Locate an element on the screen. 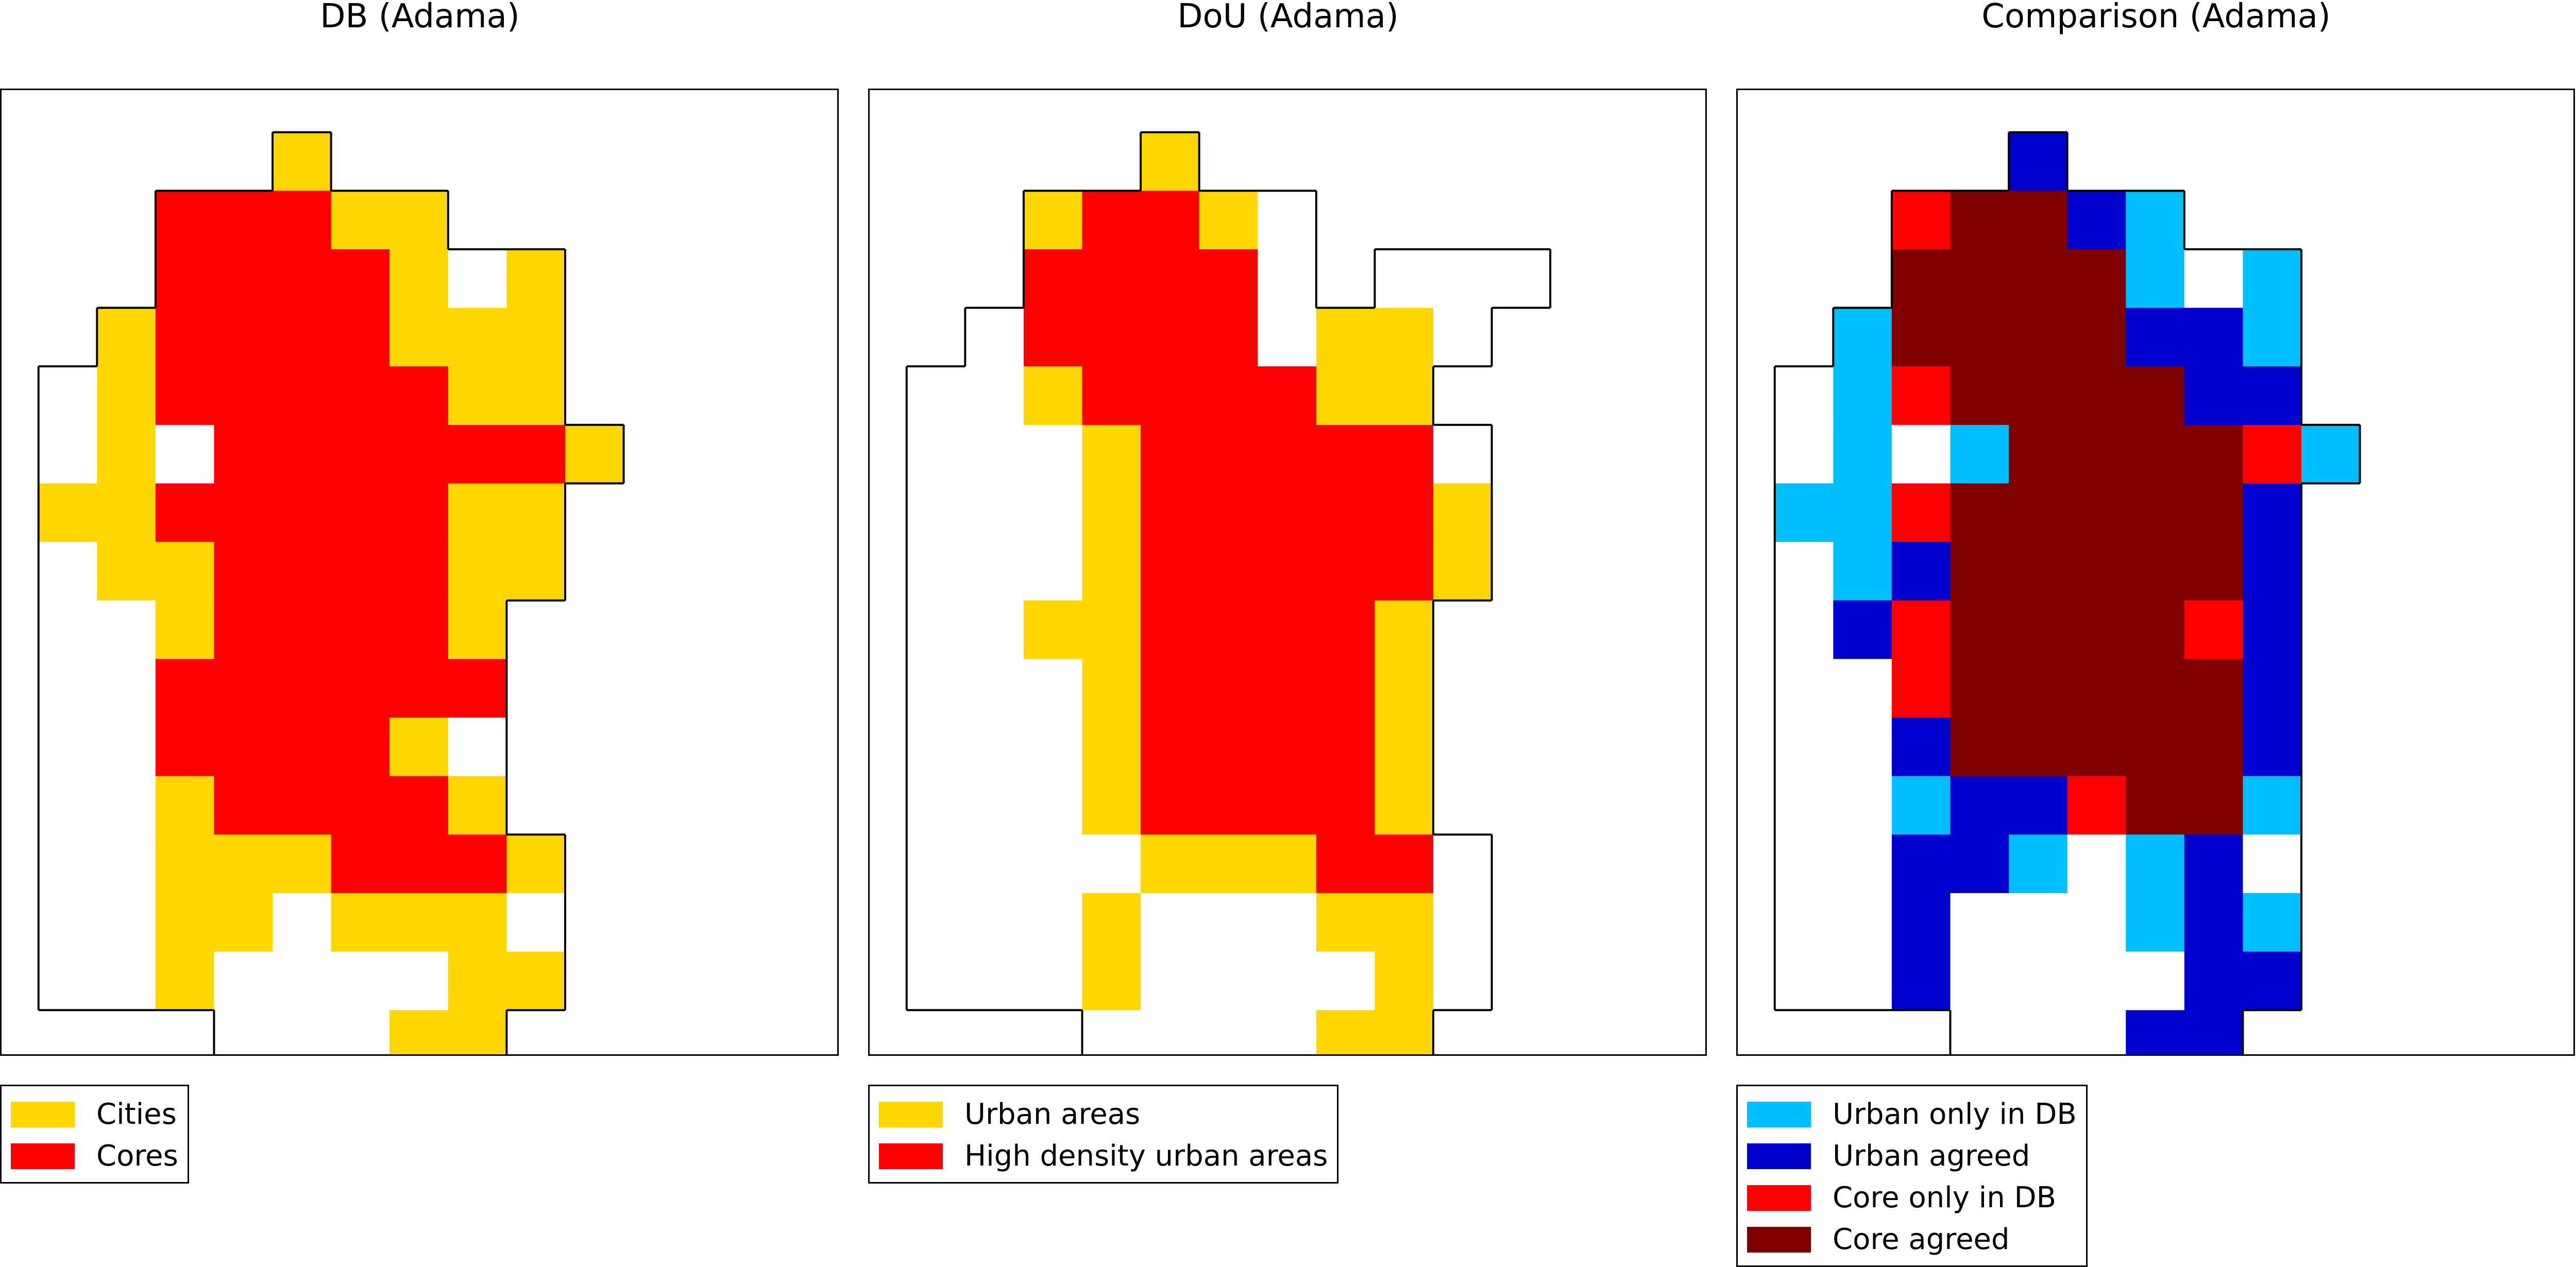  legend-item-cores: Cores is located at coordinates (95, 1156).